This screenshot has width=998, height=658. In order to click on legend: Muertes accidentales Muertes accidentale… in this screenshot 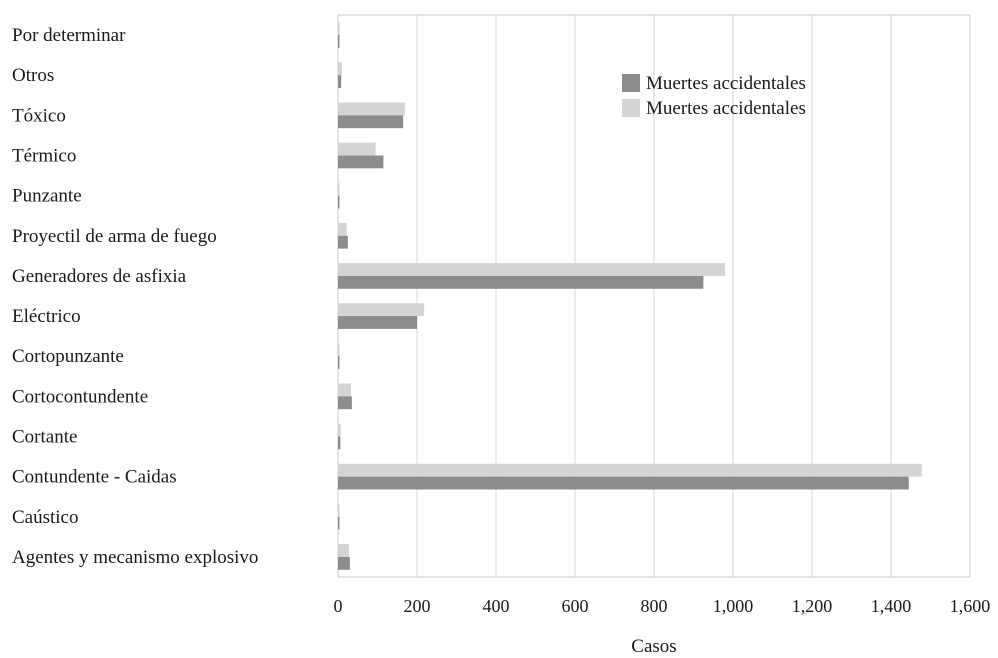, I will do `click(714, 96)`.